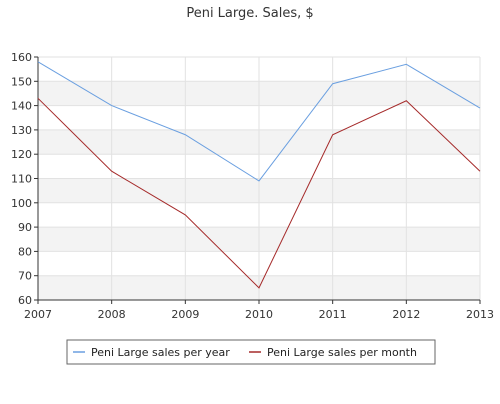 The width and height of the screenshot is (500, 404). Describe the element at coordinates (342, 352) in the screenshot. I see `legend-label: Peni Large sales per month` at that location.